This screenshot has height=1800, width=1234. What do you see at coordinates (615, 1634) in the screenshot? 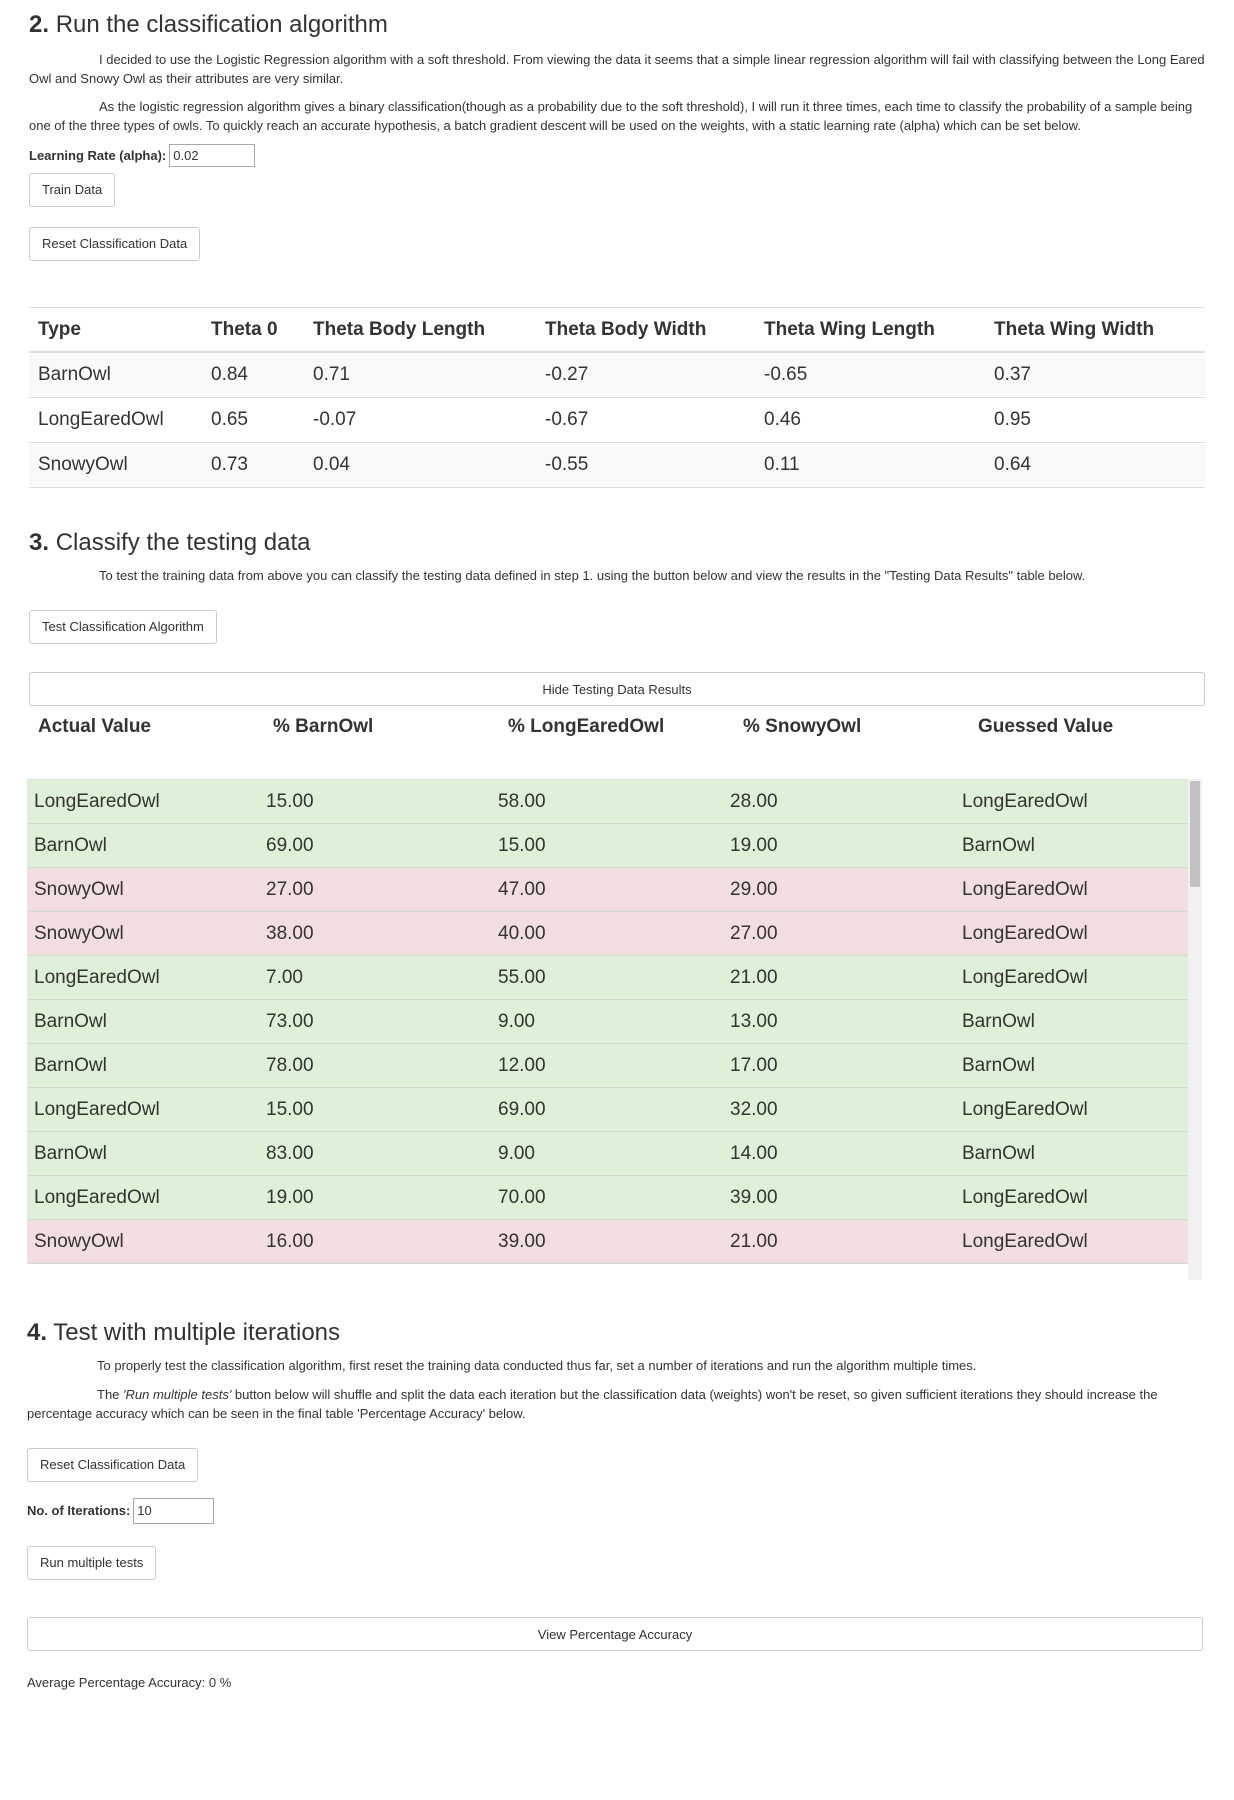
I see `view-percentage-accuracy-button: View Percentage Accuracy` at bounding box center [615, 1634].